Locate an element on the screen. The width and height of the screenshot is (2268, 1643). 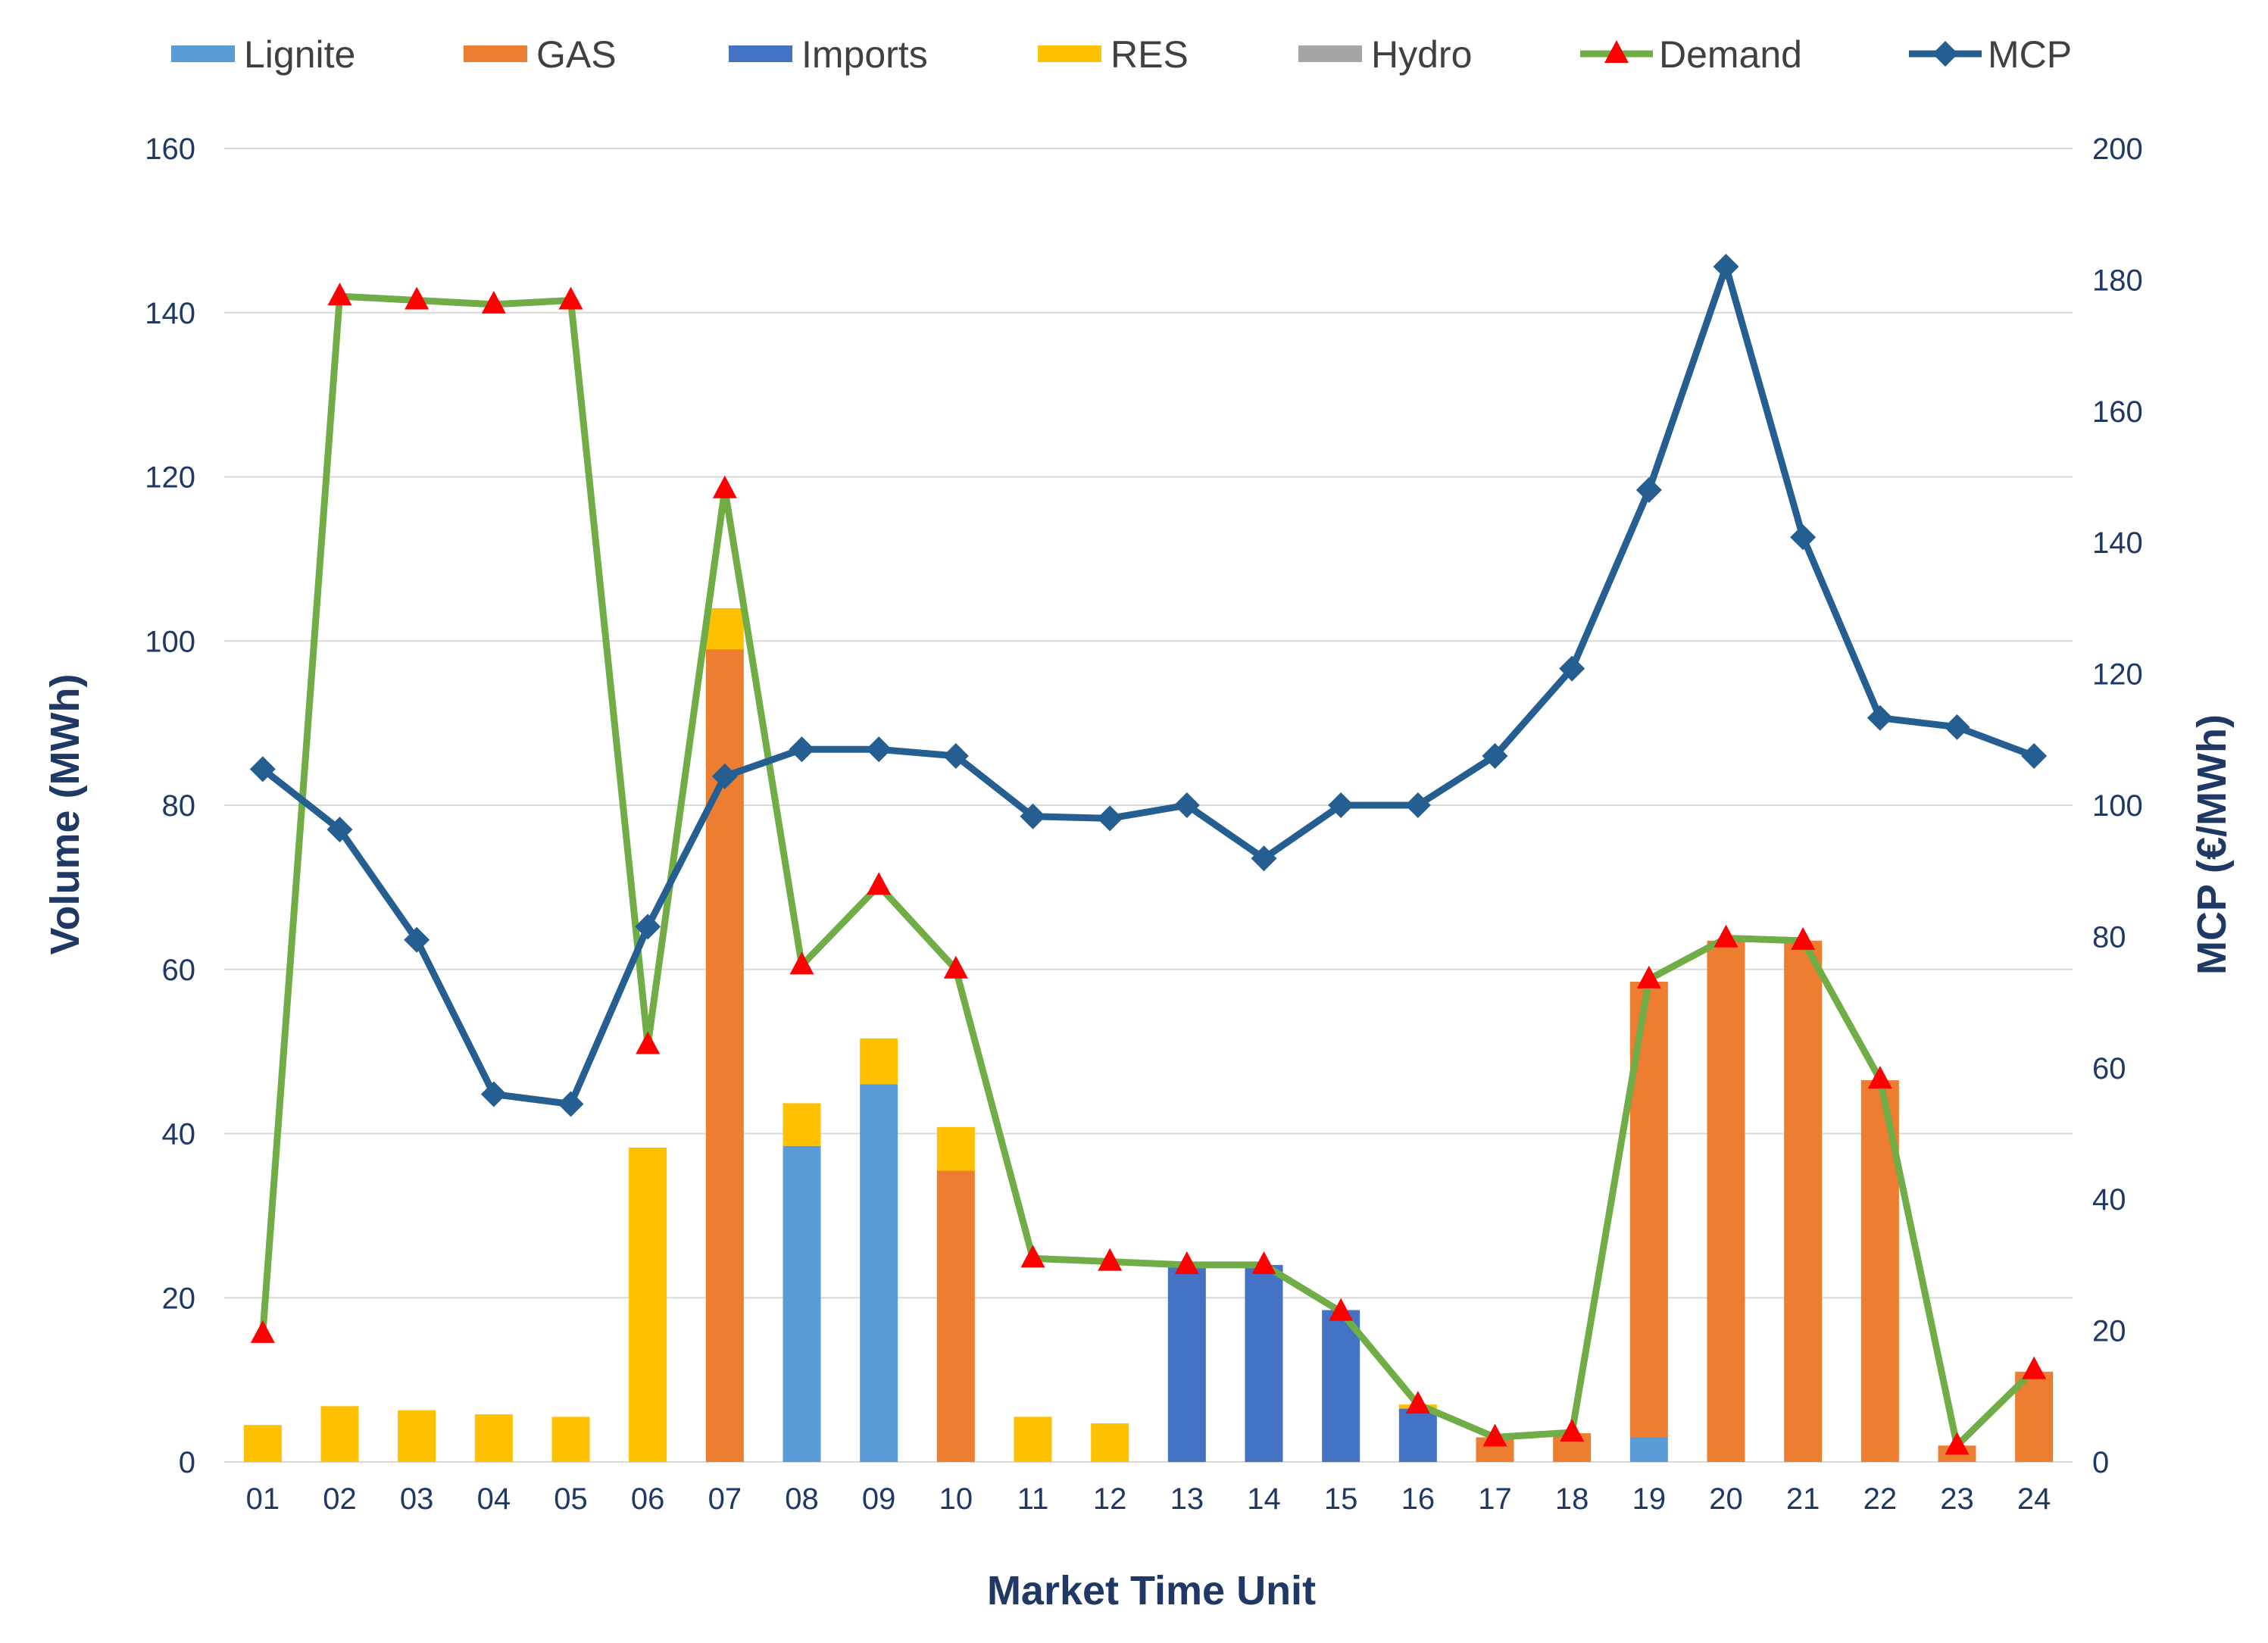
x-tick: 10 is located at coordinates (956, 1499).